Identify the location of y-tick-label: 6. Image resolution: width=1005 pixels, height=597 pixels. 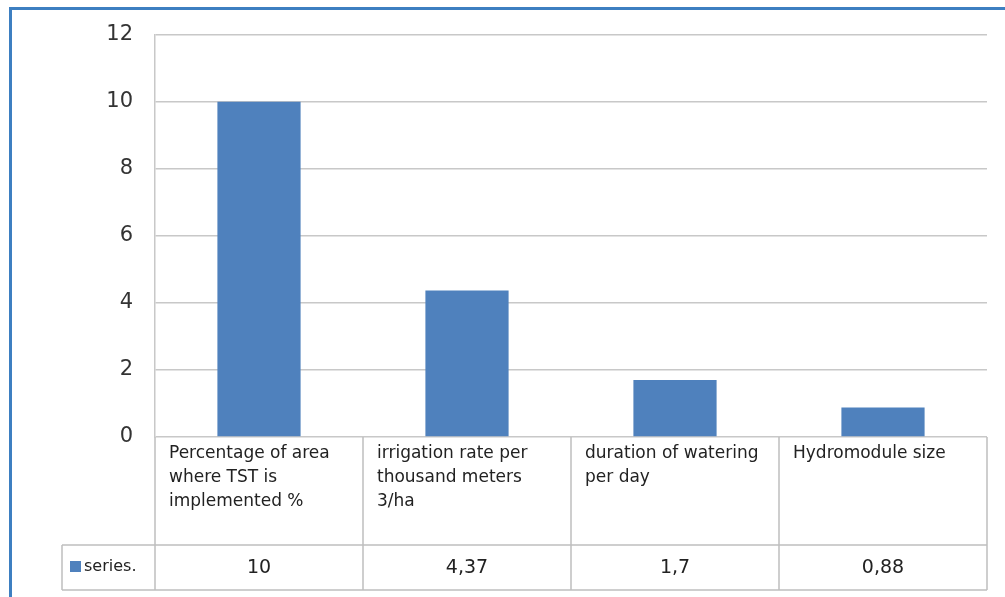
(126, 234).